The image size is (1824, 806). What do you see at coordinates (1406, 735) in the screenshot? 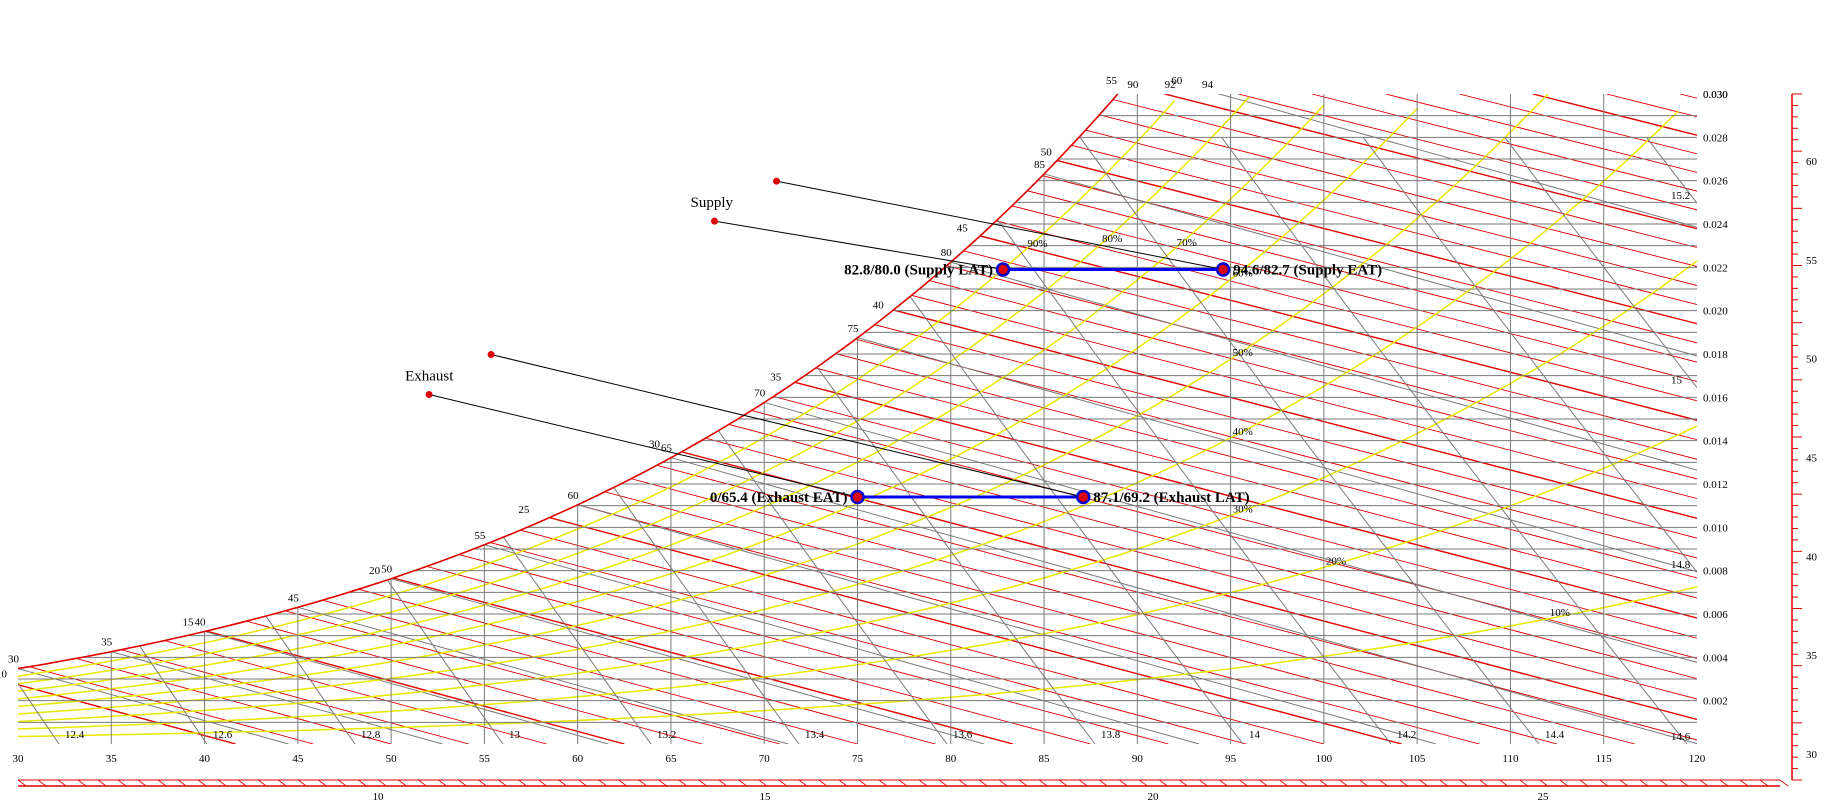
I see `volume-label: 14.2` at bounding box center [1406, 735].